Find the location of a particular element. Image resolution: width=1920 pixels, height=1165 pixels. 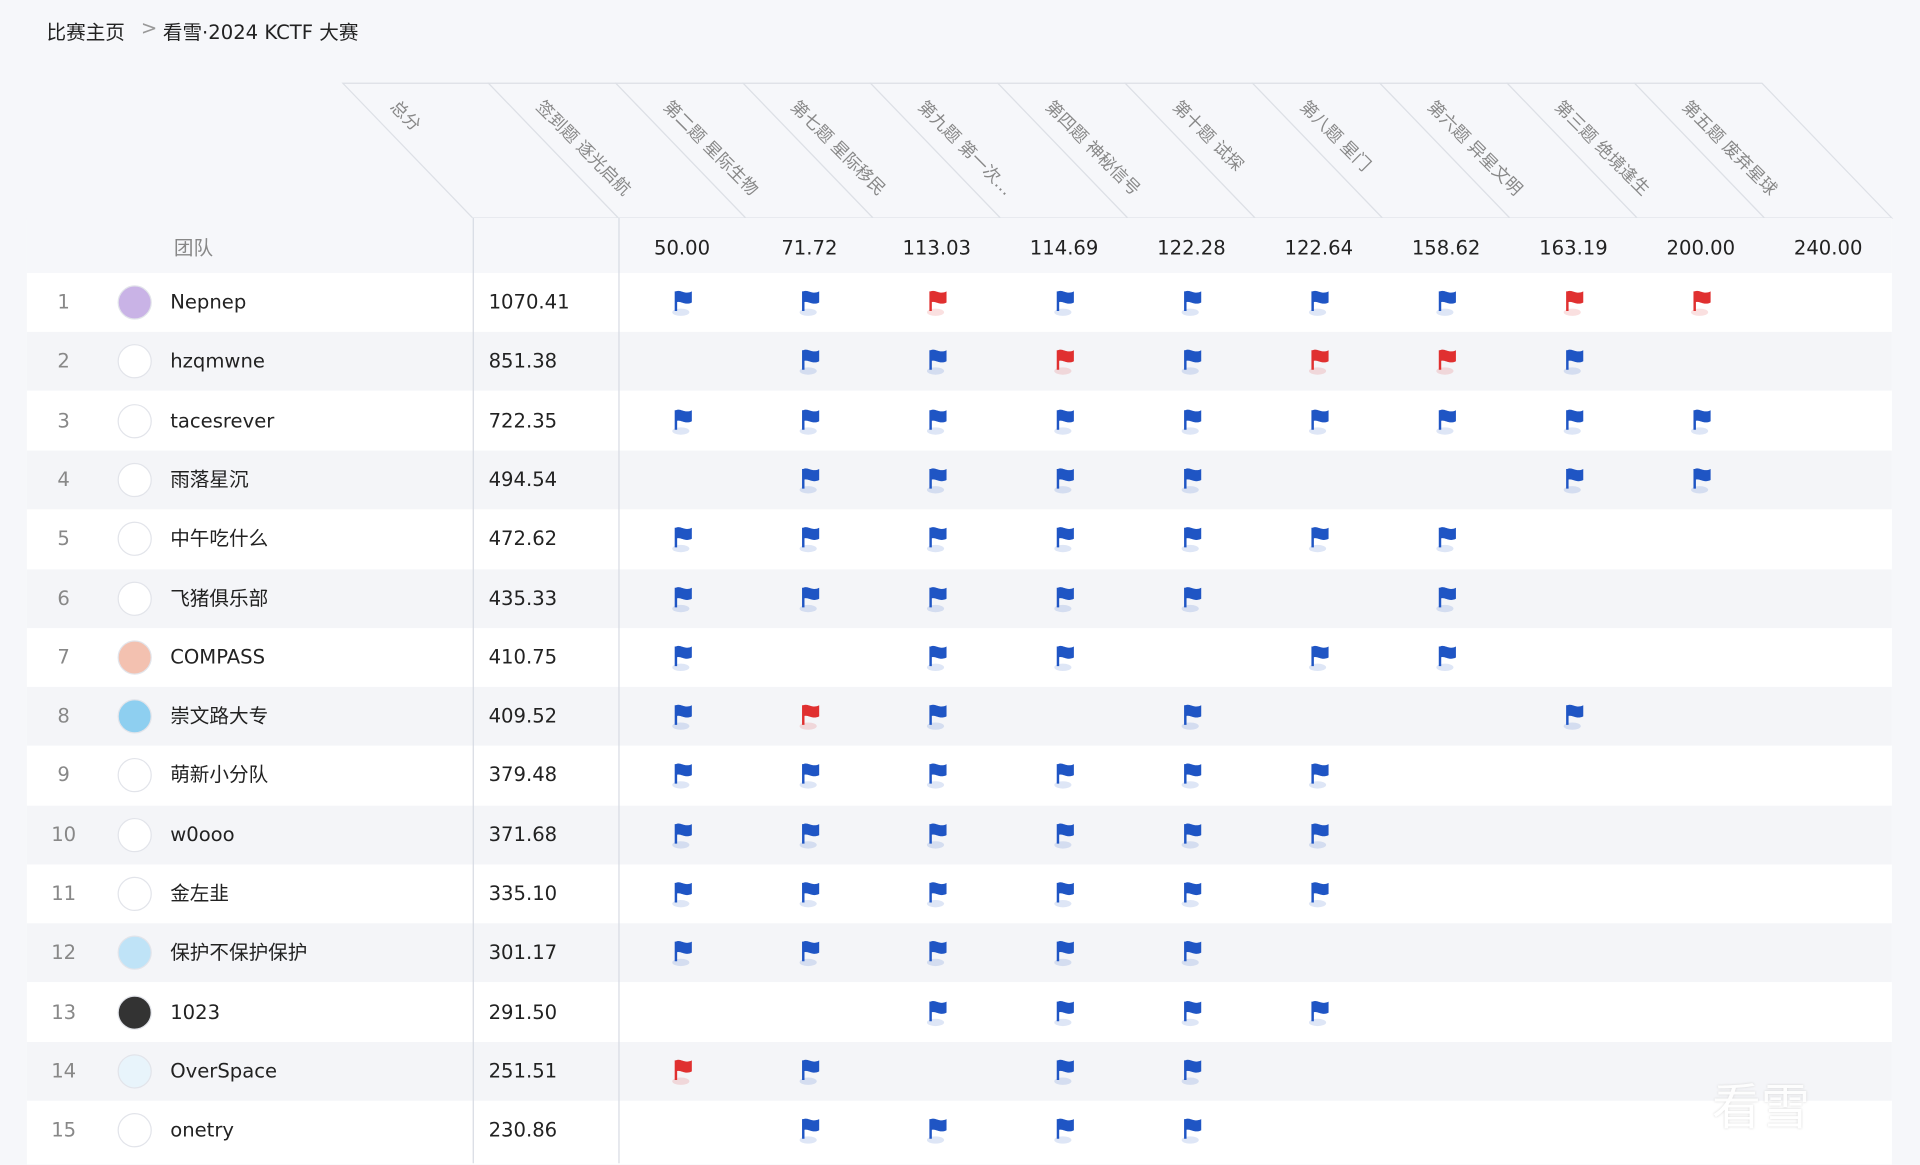

problem-points: 163.19 is located at coordinates (1573, 248).